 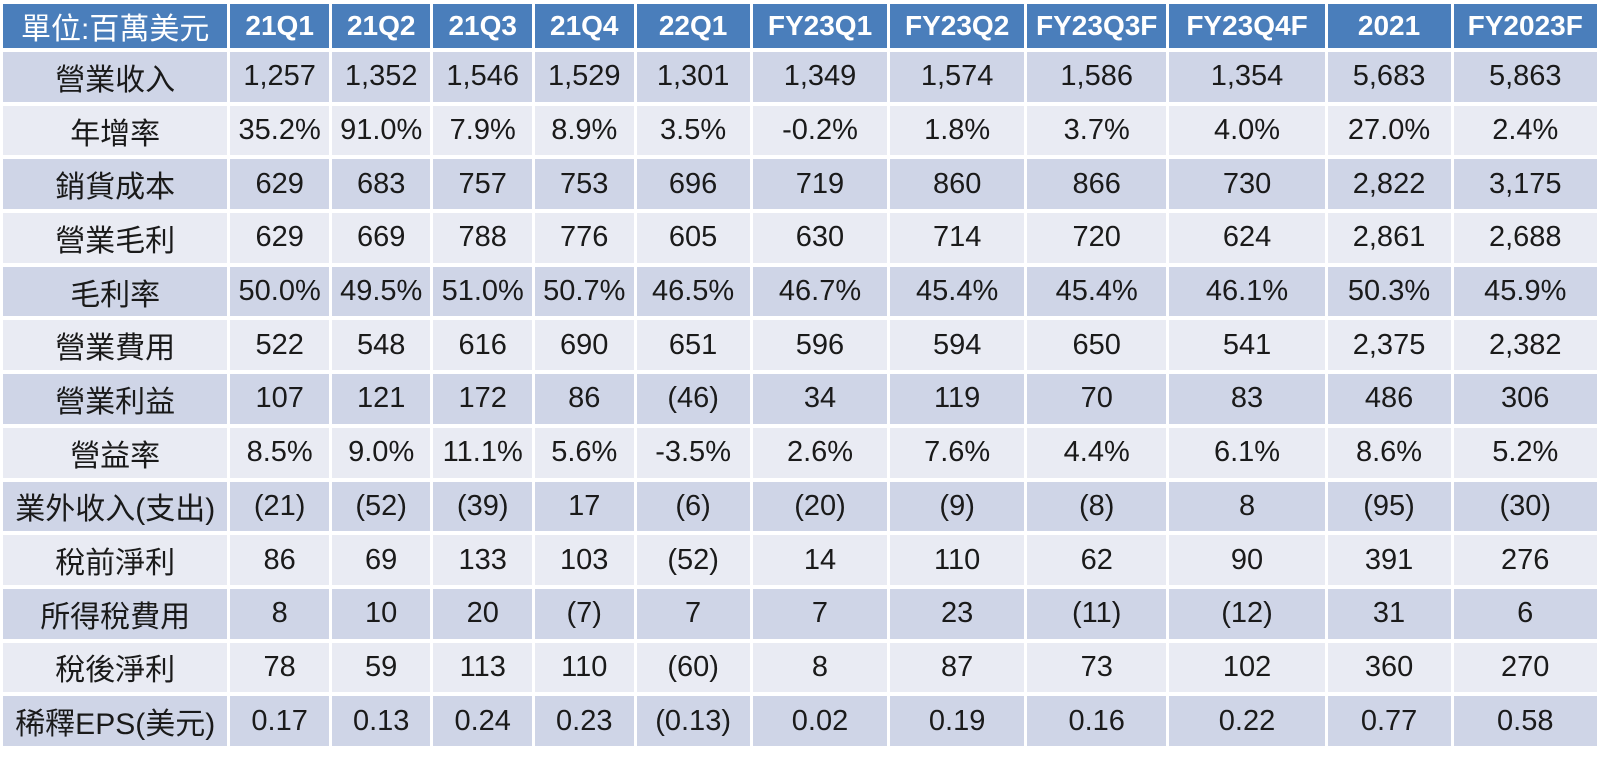 I want to click on cell: 7.9%, so click(x=482, y=130).